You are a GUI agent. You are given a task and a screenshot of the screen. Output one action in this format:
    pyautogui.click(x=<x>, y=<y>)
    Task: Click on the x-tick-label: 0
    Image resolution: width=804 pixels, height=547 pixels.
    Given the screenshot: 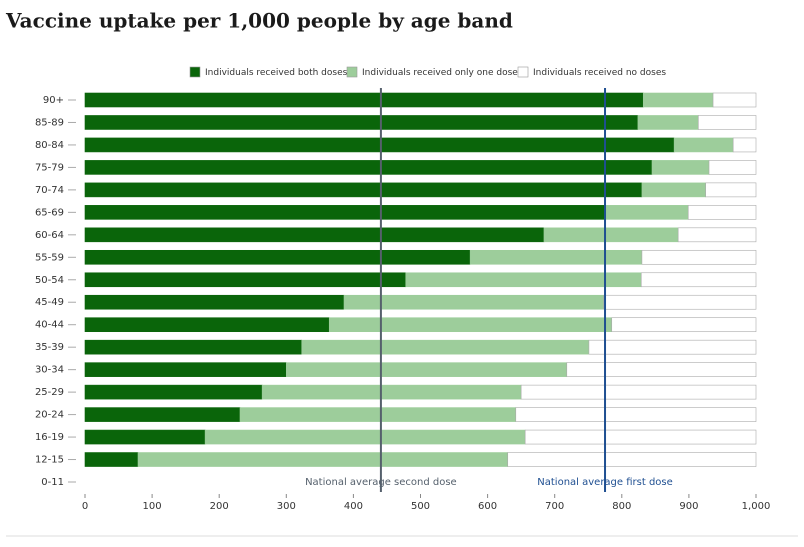 What is the action you would take?
    pyautogui.click(x=85, y=506)
    